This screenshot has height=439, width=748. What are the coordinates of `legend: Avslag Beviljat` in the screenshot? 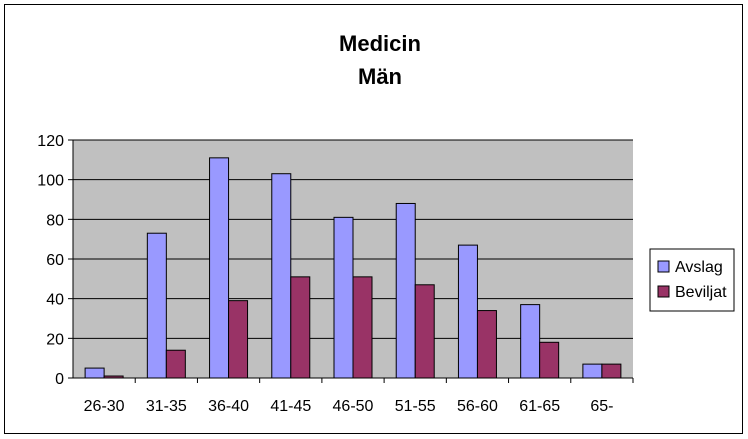 It's located at (692, 280).